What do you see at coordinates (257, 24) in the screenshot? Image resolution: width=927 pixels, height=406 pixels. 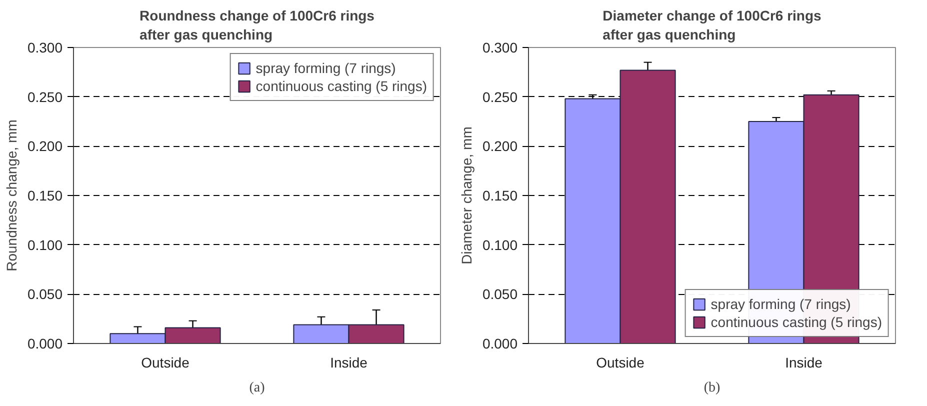 I see `chart-title: Roundness change of 100Cr6 rings after gas quenching` at bounding box center [257, 24].